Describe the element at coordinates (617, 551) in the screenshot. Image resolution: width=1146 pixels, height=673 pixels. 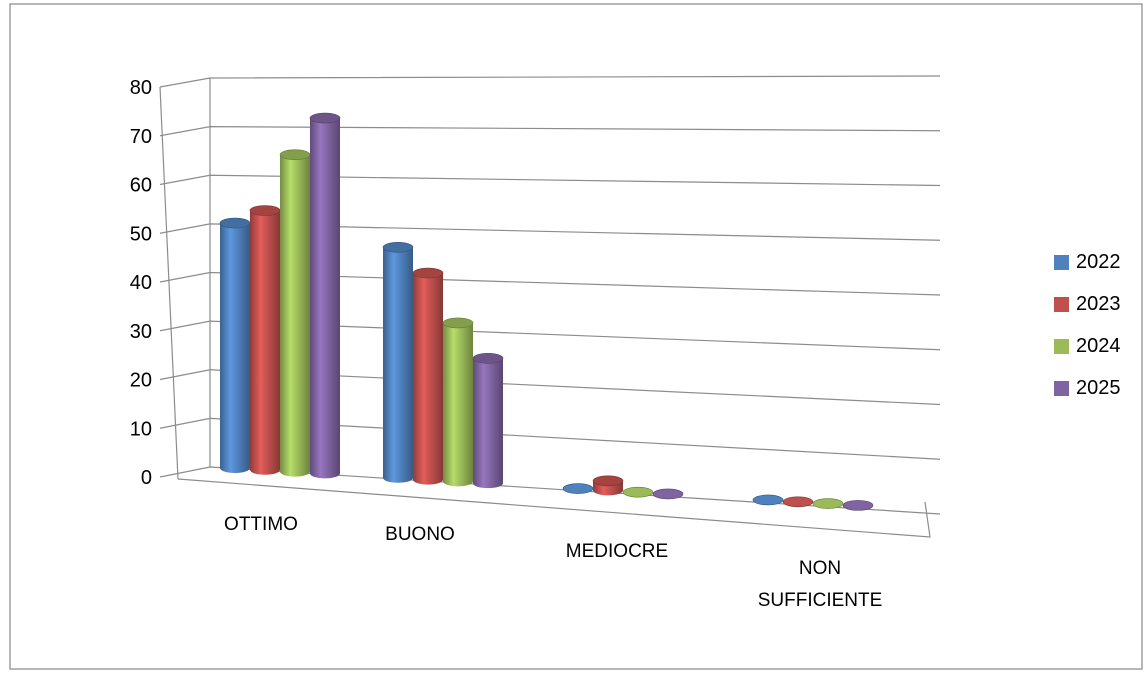
I see `category-label: MEDIOCRE` at that location.